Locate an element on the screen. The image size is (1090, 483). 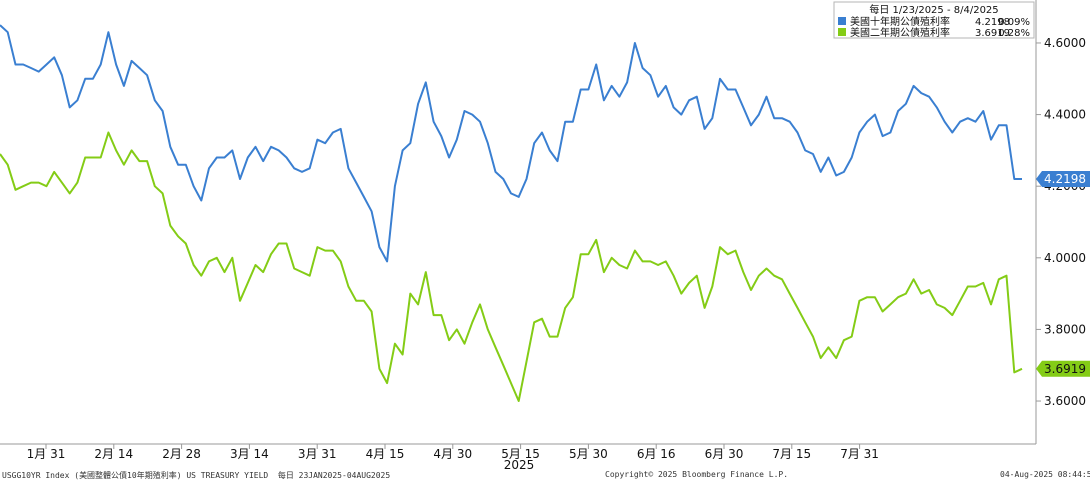
x-tick-label-6: 4月 30 is located at coordinates (452, 454).